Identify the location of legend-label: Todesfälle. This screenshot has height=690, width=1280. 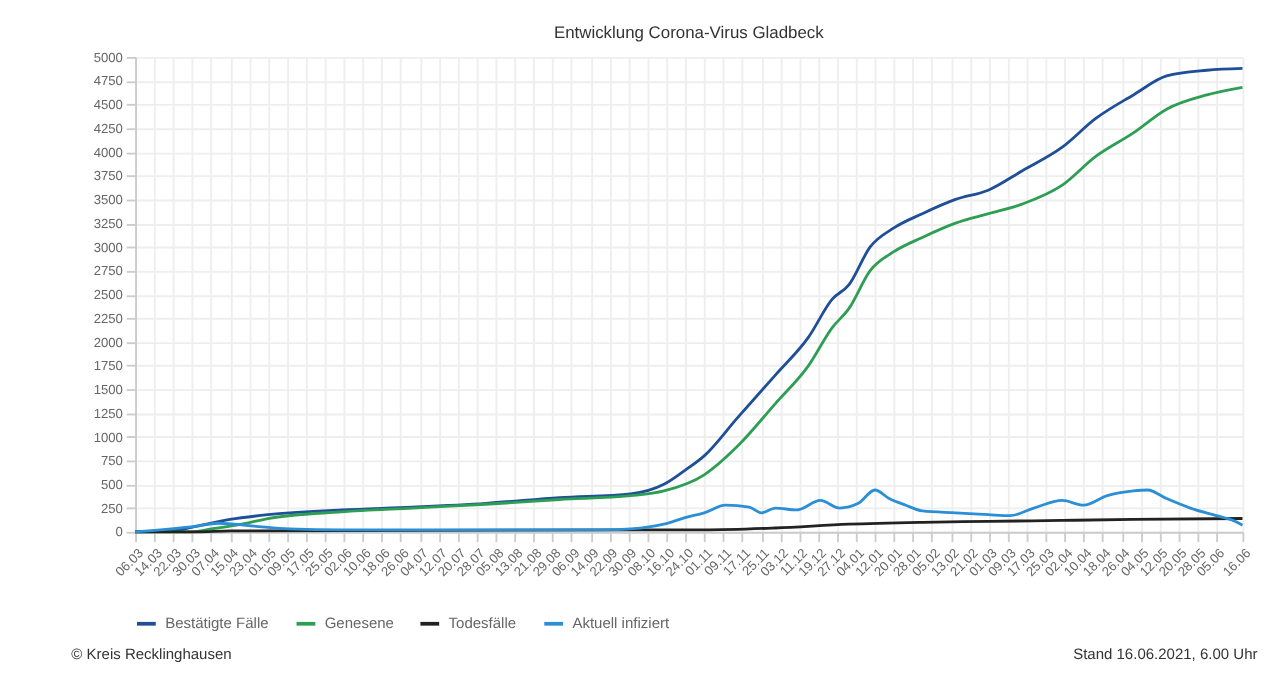
(482, 622).